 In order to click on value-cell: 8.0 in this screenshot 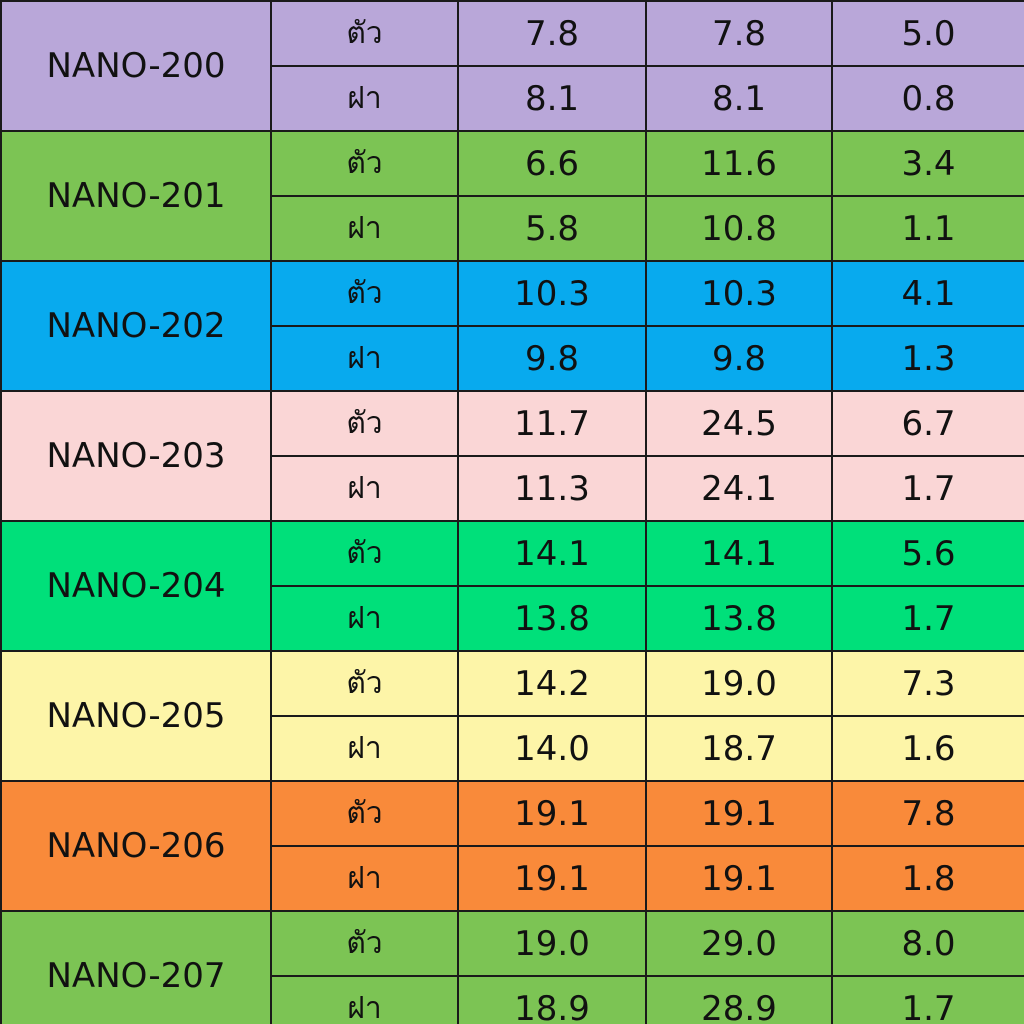, I will do `click(927, 943)`.